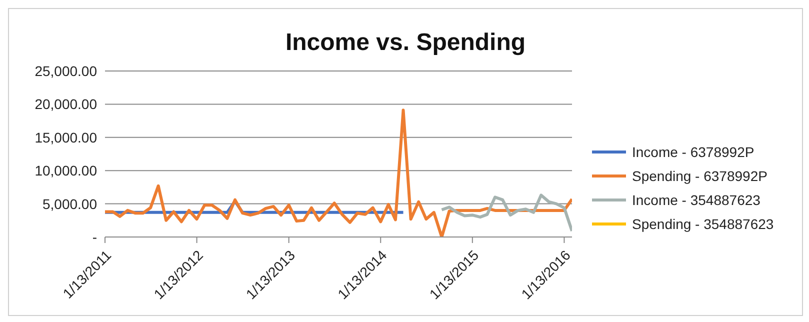  I want to click on y-tick-label: 15,000.00, so click(66, 137).